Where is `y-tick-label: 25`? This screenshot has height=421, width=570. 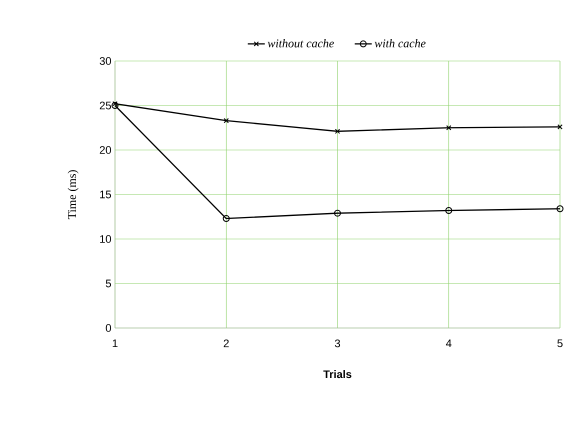 y-tick-label: 25 is located at coordinates (106, 106).